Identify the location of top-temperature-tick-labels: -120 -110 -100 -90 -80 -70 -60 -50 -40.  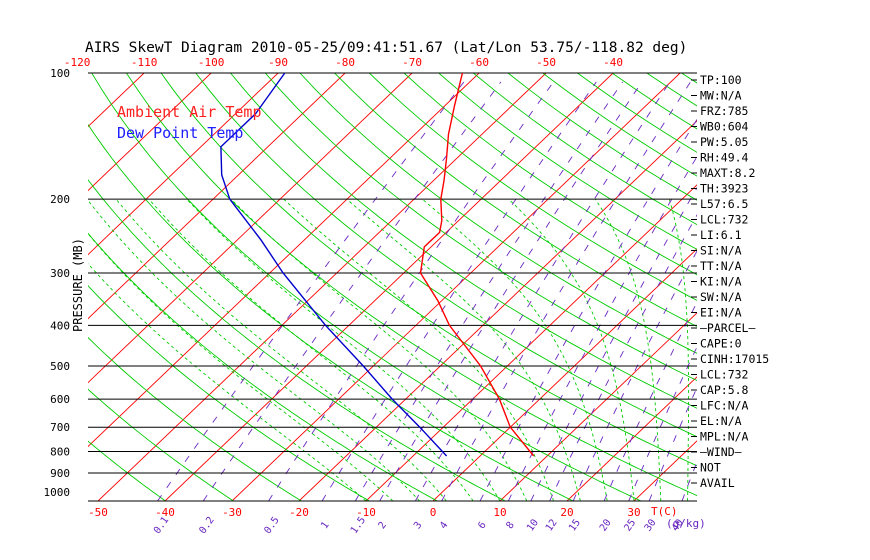
(343, 62).